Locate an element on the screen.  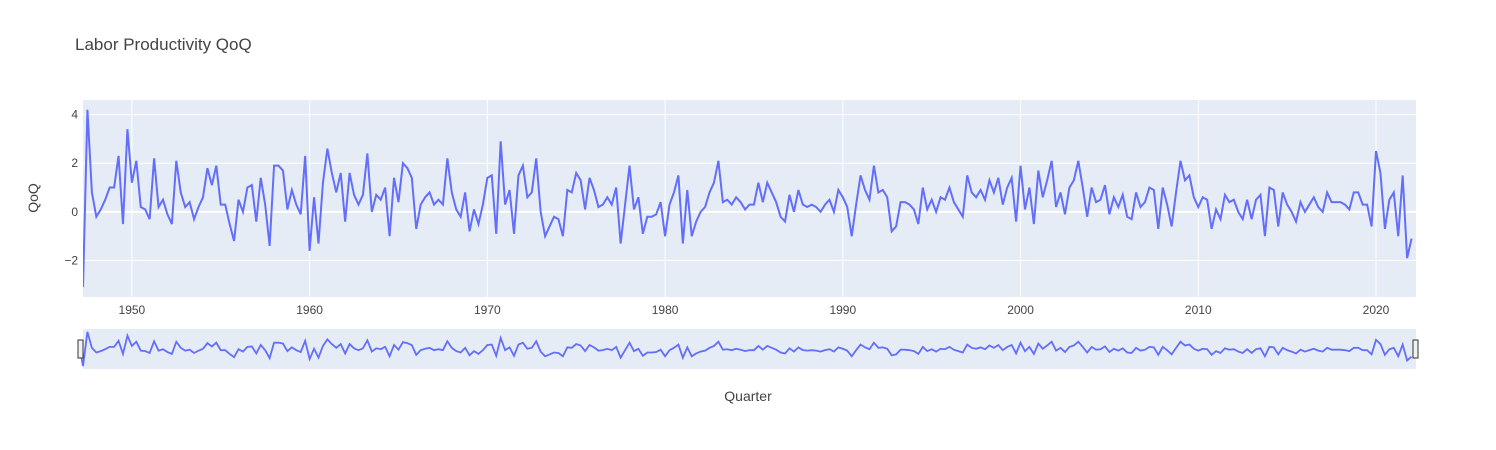
x-tick-labels: 1950 1960 1970 1980 1990 2000 2010 2020 is located at coordinates (754, 310).